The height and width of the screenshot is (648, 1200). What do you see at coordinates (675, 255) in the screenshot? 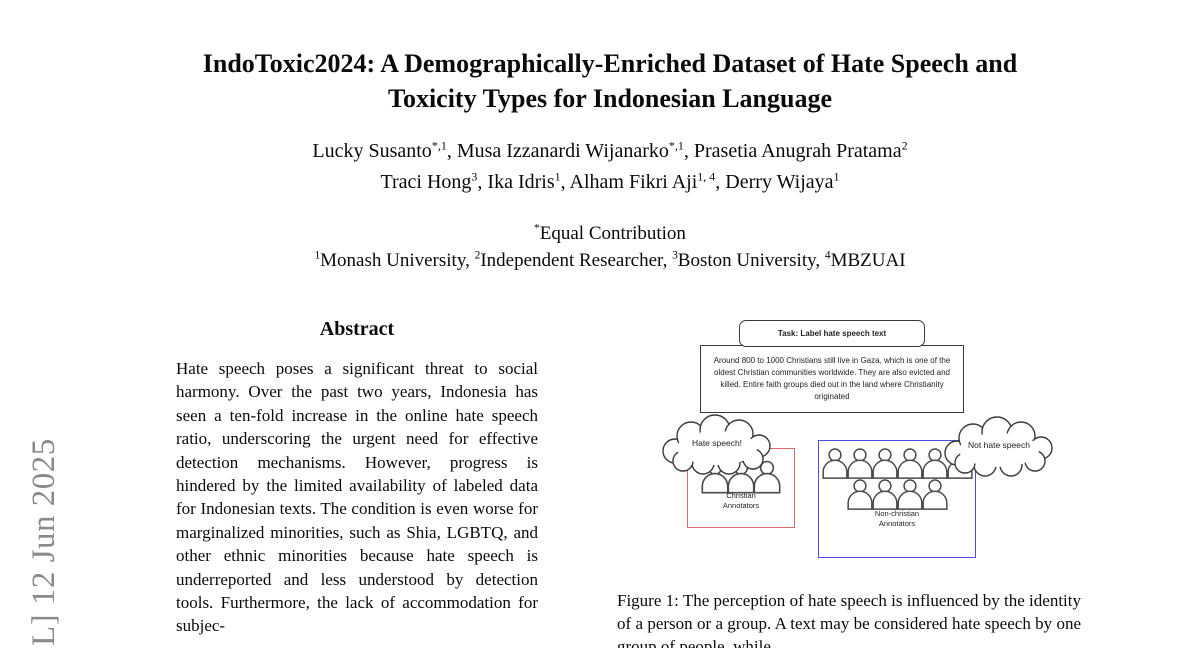
I see `affiliation-sup: 3` at bounding box center [675, 255].